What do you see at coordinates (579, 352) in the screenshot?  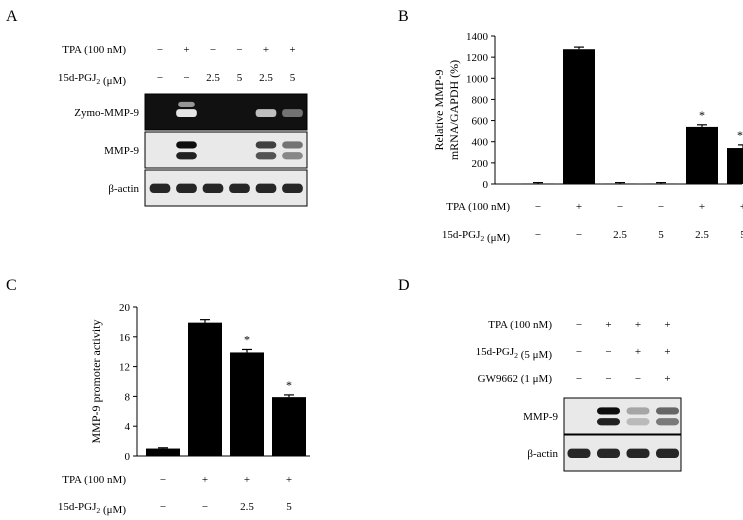 I see `panel-d-treatment-value-1-0: −` at bounding box center [579, 352].